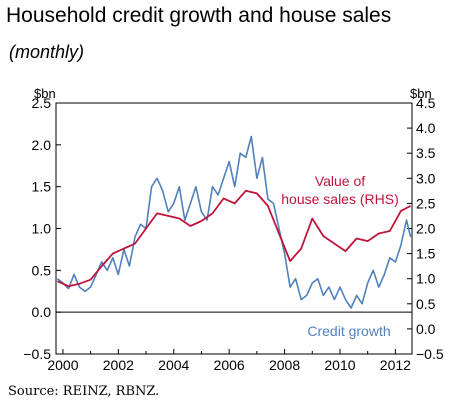 The height and width of the screenshot is (407, 454). What do you see at coordinates (339, 365) in the screenshot?
I see `x-tick-label: 2010` at bounding box center [339, 365].